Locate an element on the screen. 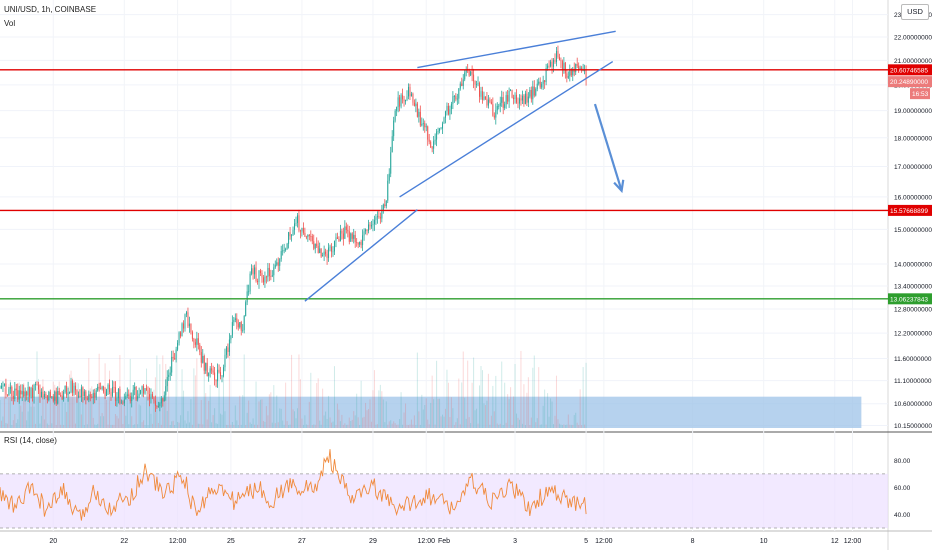 Image resolution: width=932 pixels, height=550 pixels. currency-badge: USD is located at coordinates (915, 12).